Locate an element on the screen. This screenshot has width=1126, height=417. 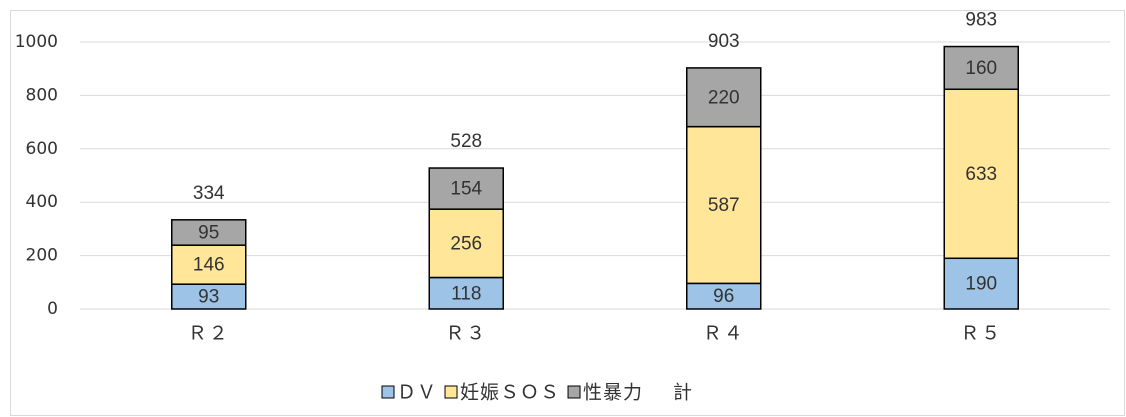
legend-label: ＤＶ is located at coordinates (417, 393).